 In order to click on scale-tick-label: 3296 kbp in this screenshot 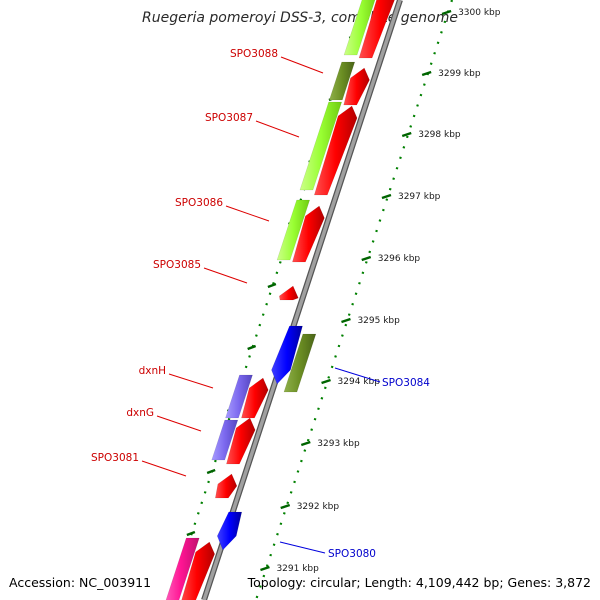, I will do `click(399, 259)`.